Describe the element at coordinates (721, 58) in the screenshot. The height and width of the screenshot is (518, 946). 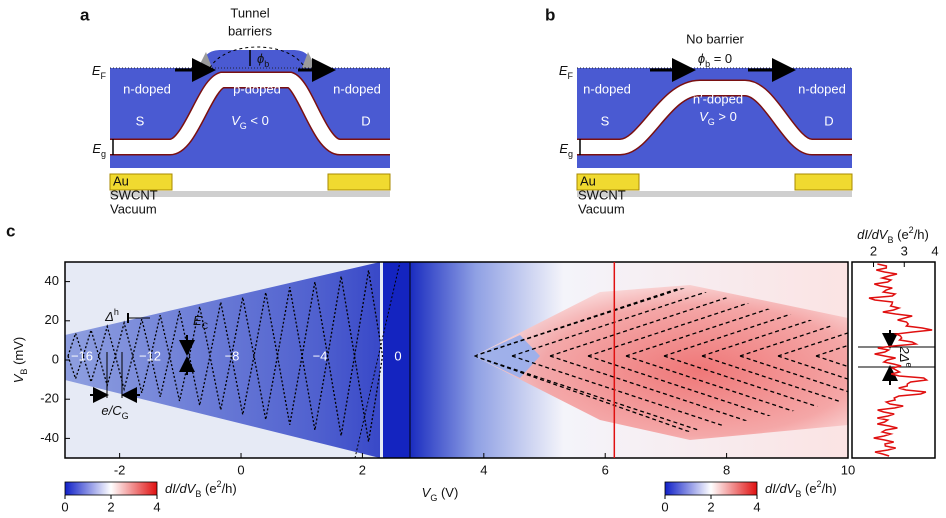
I see `barrier-label-part: = 0` at that location.